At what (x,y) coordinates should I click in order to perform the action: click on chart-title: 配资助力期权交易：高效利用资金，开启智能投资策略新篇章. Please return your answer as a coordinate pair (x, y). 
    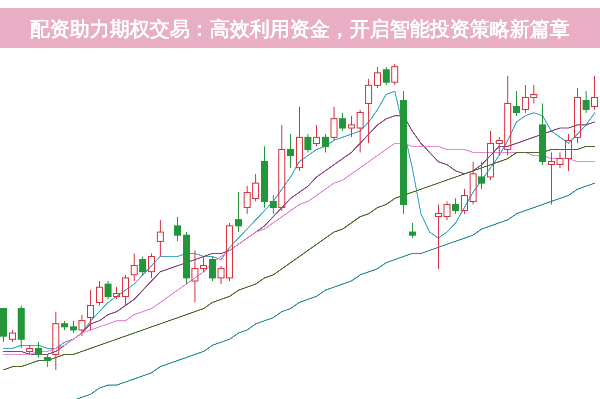
    Looking at the image, I should click on (300, 29).